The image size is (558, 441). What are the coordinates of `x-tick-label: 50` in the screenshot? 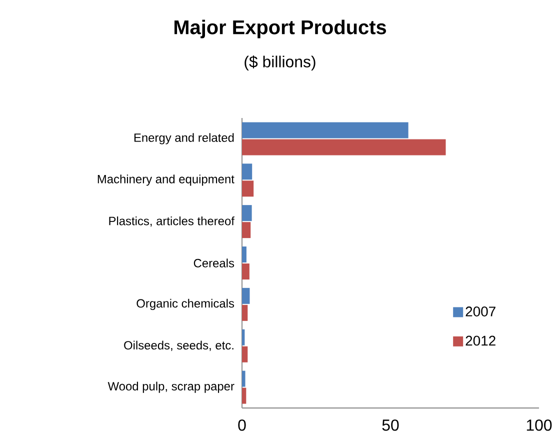 It's located at (390, 425).